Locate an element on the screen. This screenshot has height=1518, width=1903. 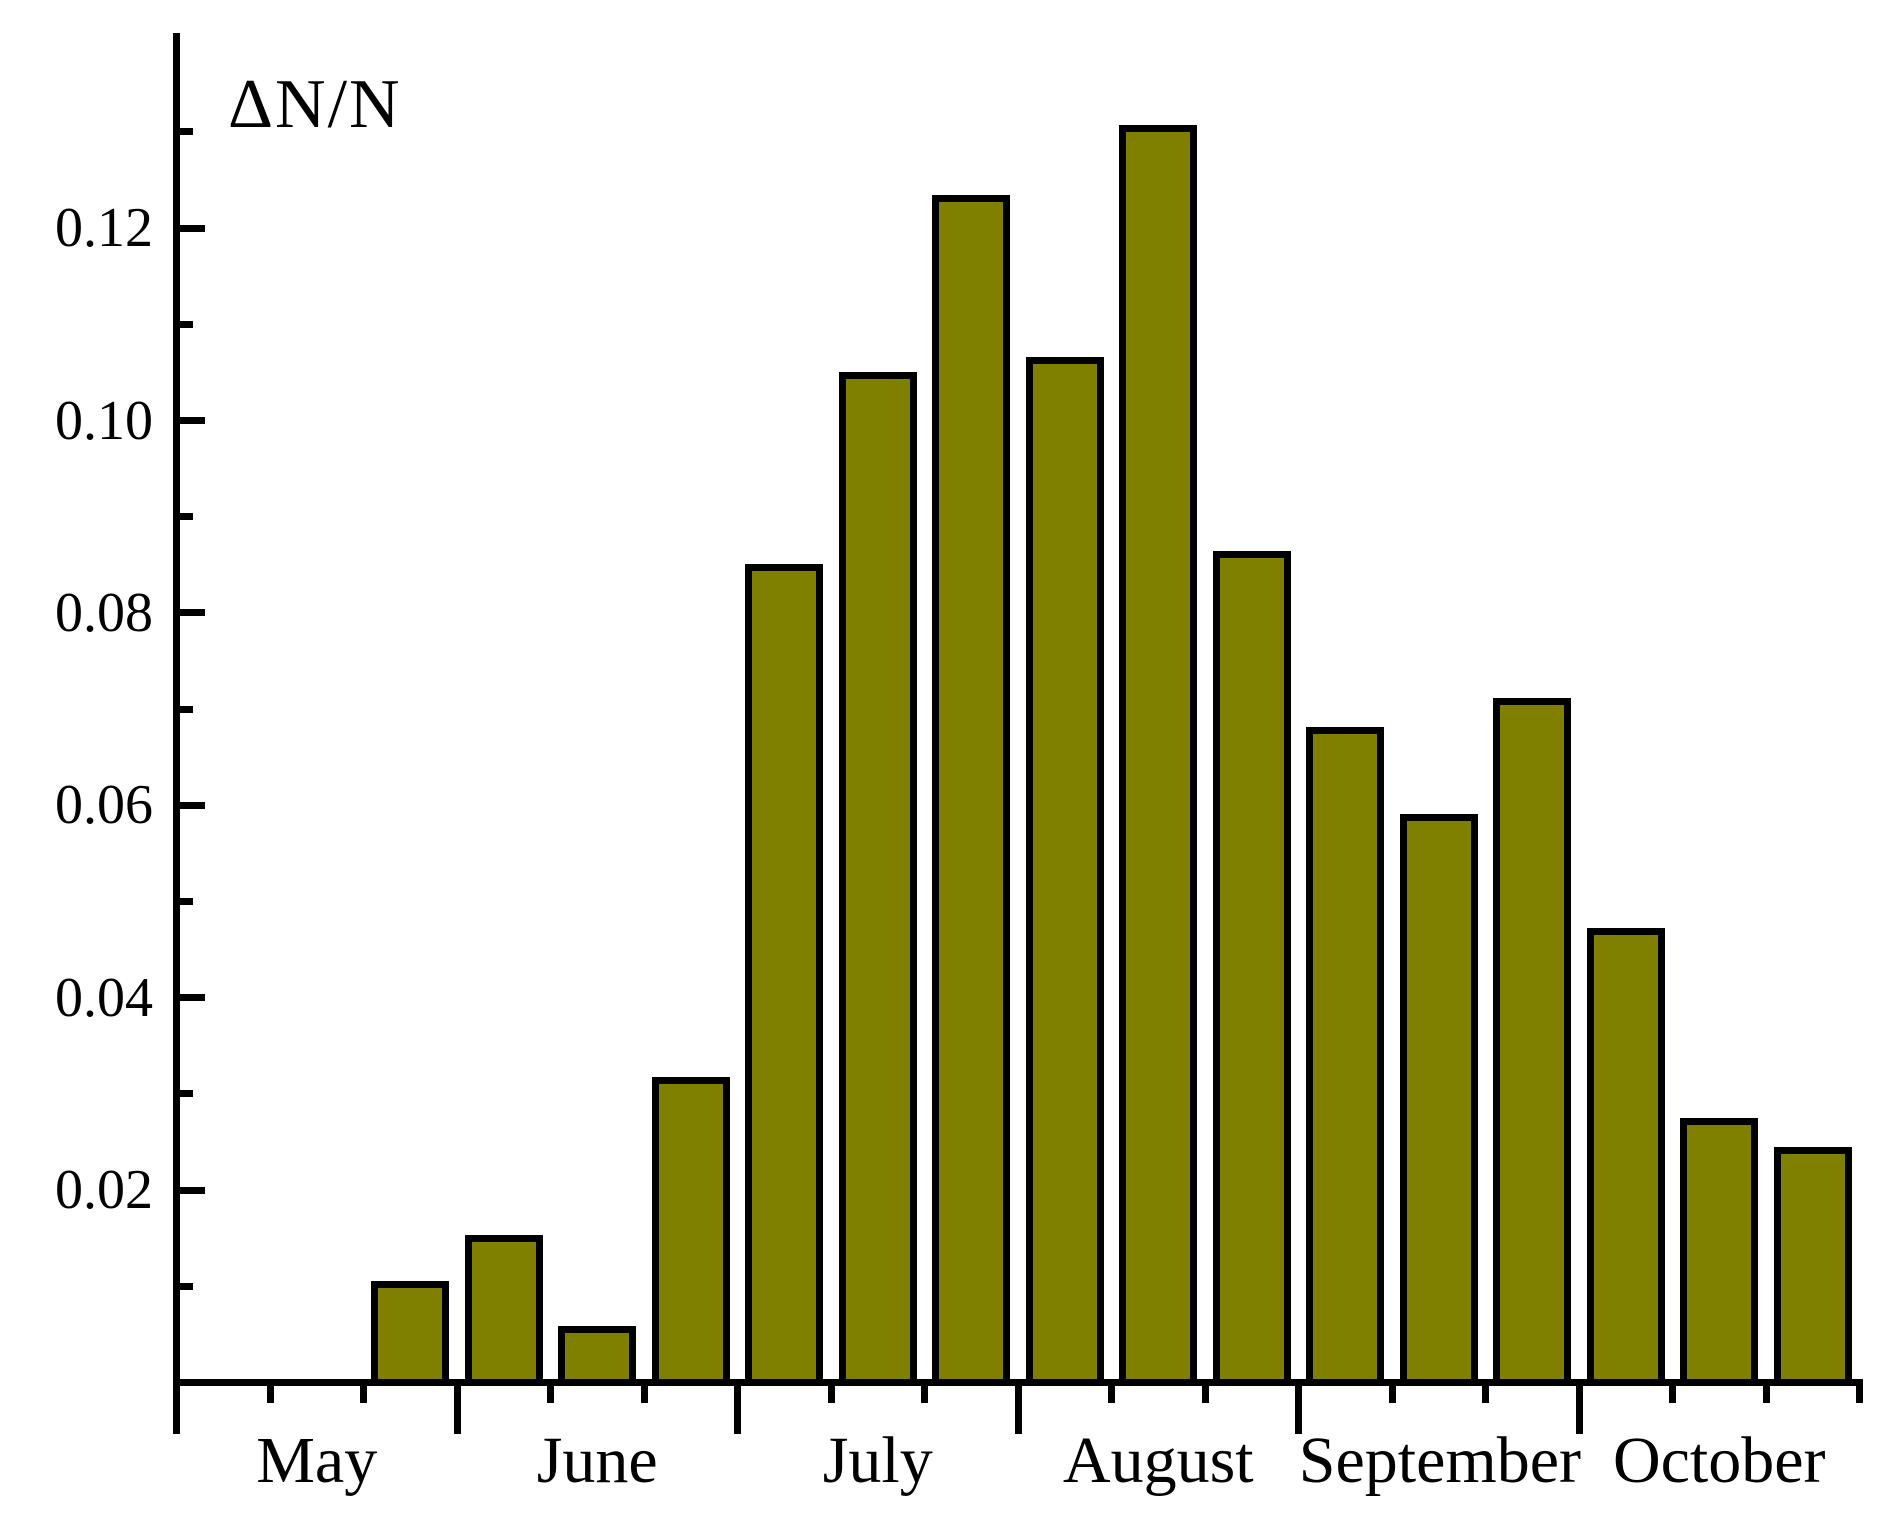
x-axis-month-label-june: June is located at coordinates (597, 1460).